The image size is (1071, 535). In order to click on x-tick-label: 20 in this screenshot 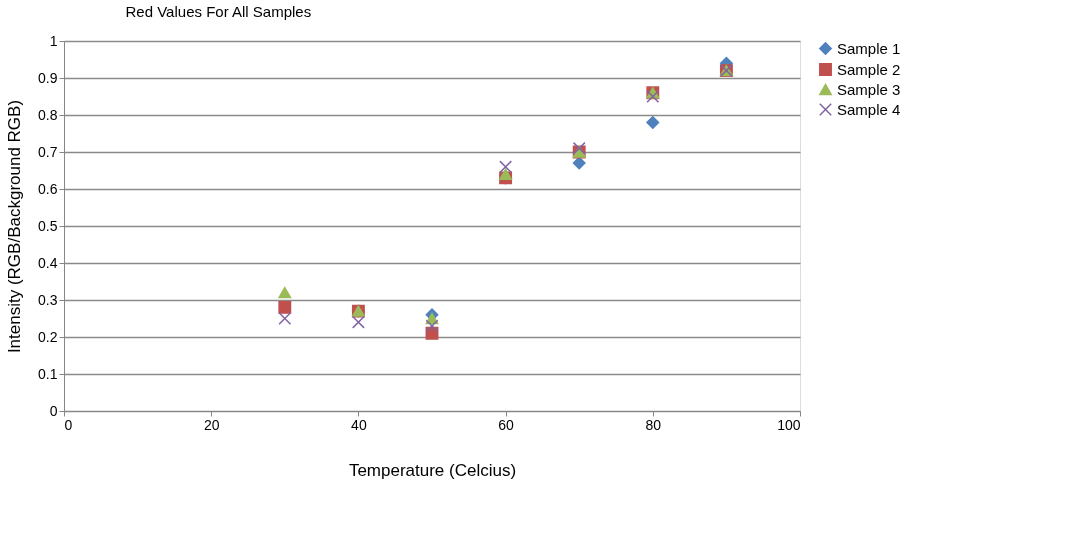, I will do `click(211, 424)`.